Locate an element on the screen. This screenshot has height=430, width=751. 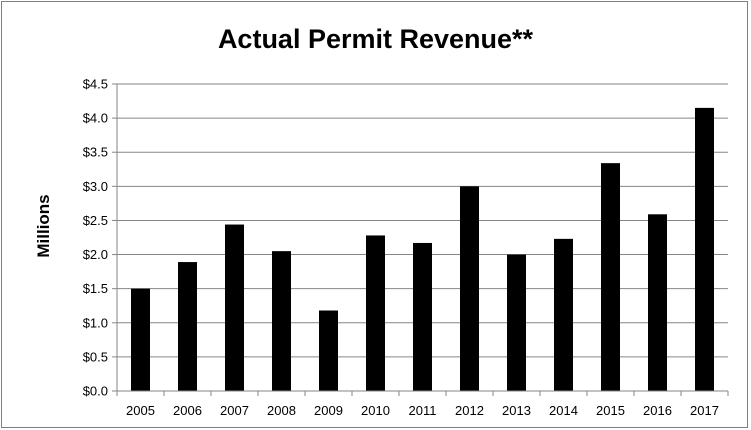
bar-2013 is located at coordinates (516, 322).